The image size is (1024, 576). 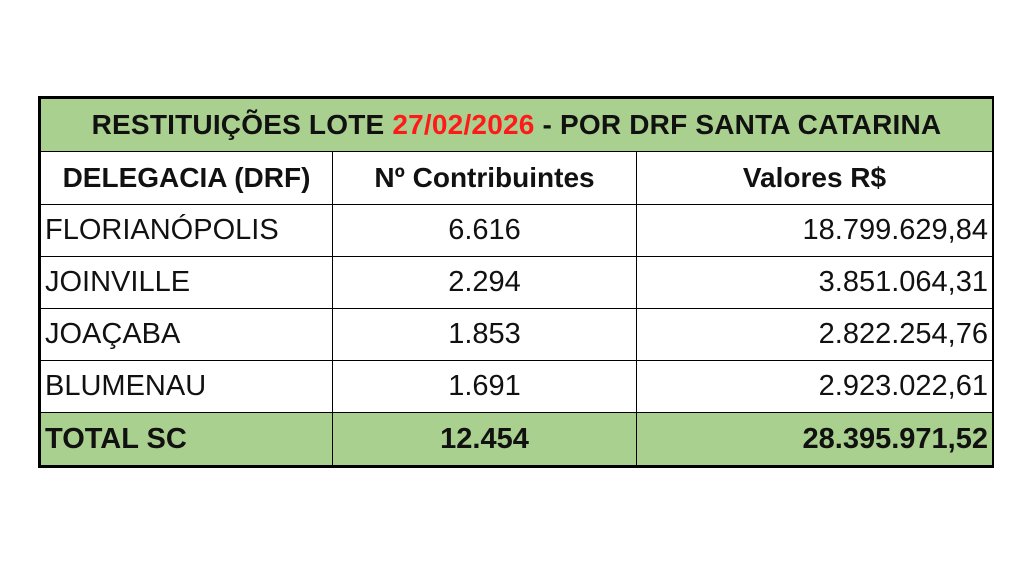 I want to click on column-header-valores: Valores R$, so click(x=814, y=178).